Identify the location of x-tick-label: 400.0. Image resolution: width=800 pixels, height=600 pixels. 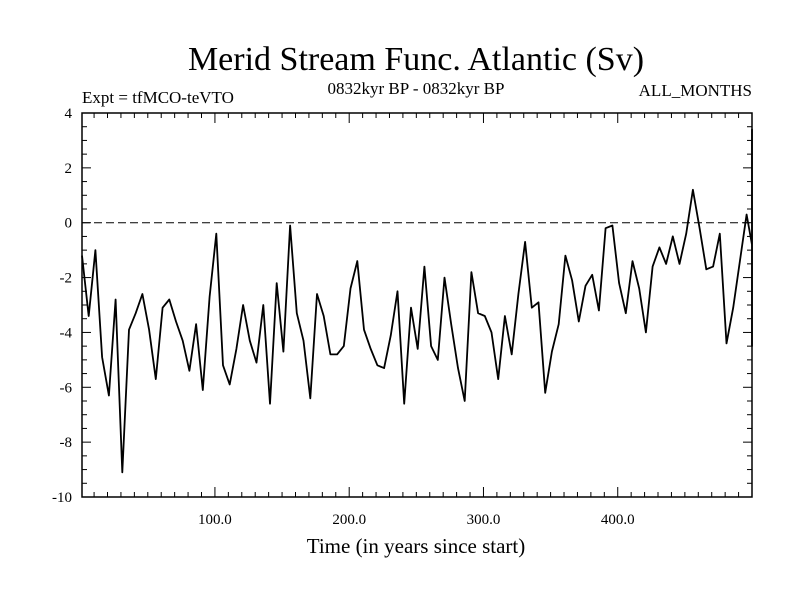
(618, 520).